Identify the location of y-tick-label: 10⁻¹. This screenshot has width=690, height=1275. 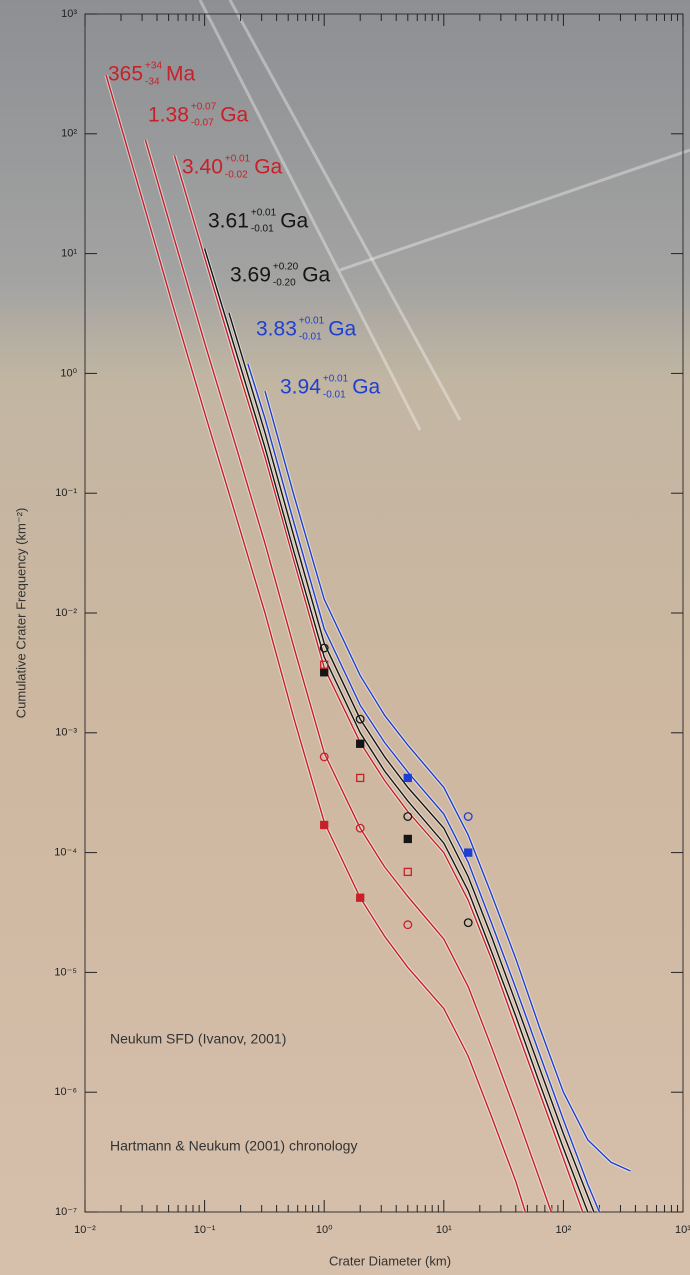
(66, 493).